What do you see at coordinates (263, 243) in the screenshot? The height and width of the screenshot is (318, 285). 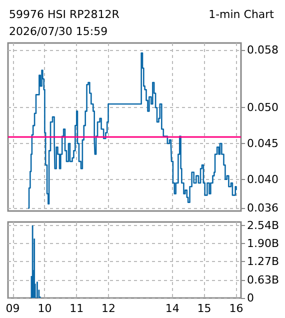 I see `y-tick-label: 1.90B` at bounding box center [263, 243].